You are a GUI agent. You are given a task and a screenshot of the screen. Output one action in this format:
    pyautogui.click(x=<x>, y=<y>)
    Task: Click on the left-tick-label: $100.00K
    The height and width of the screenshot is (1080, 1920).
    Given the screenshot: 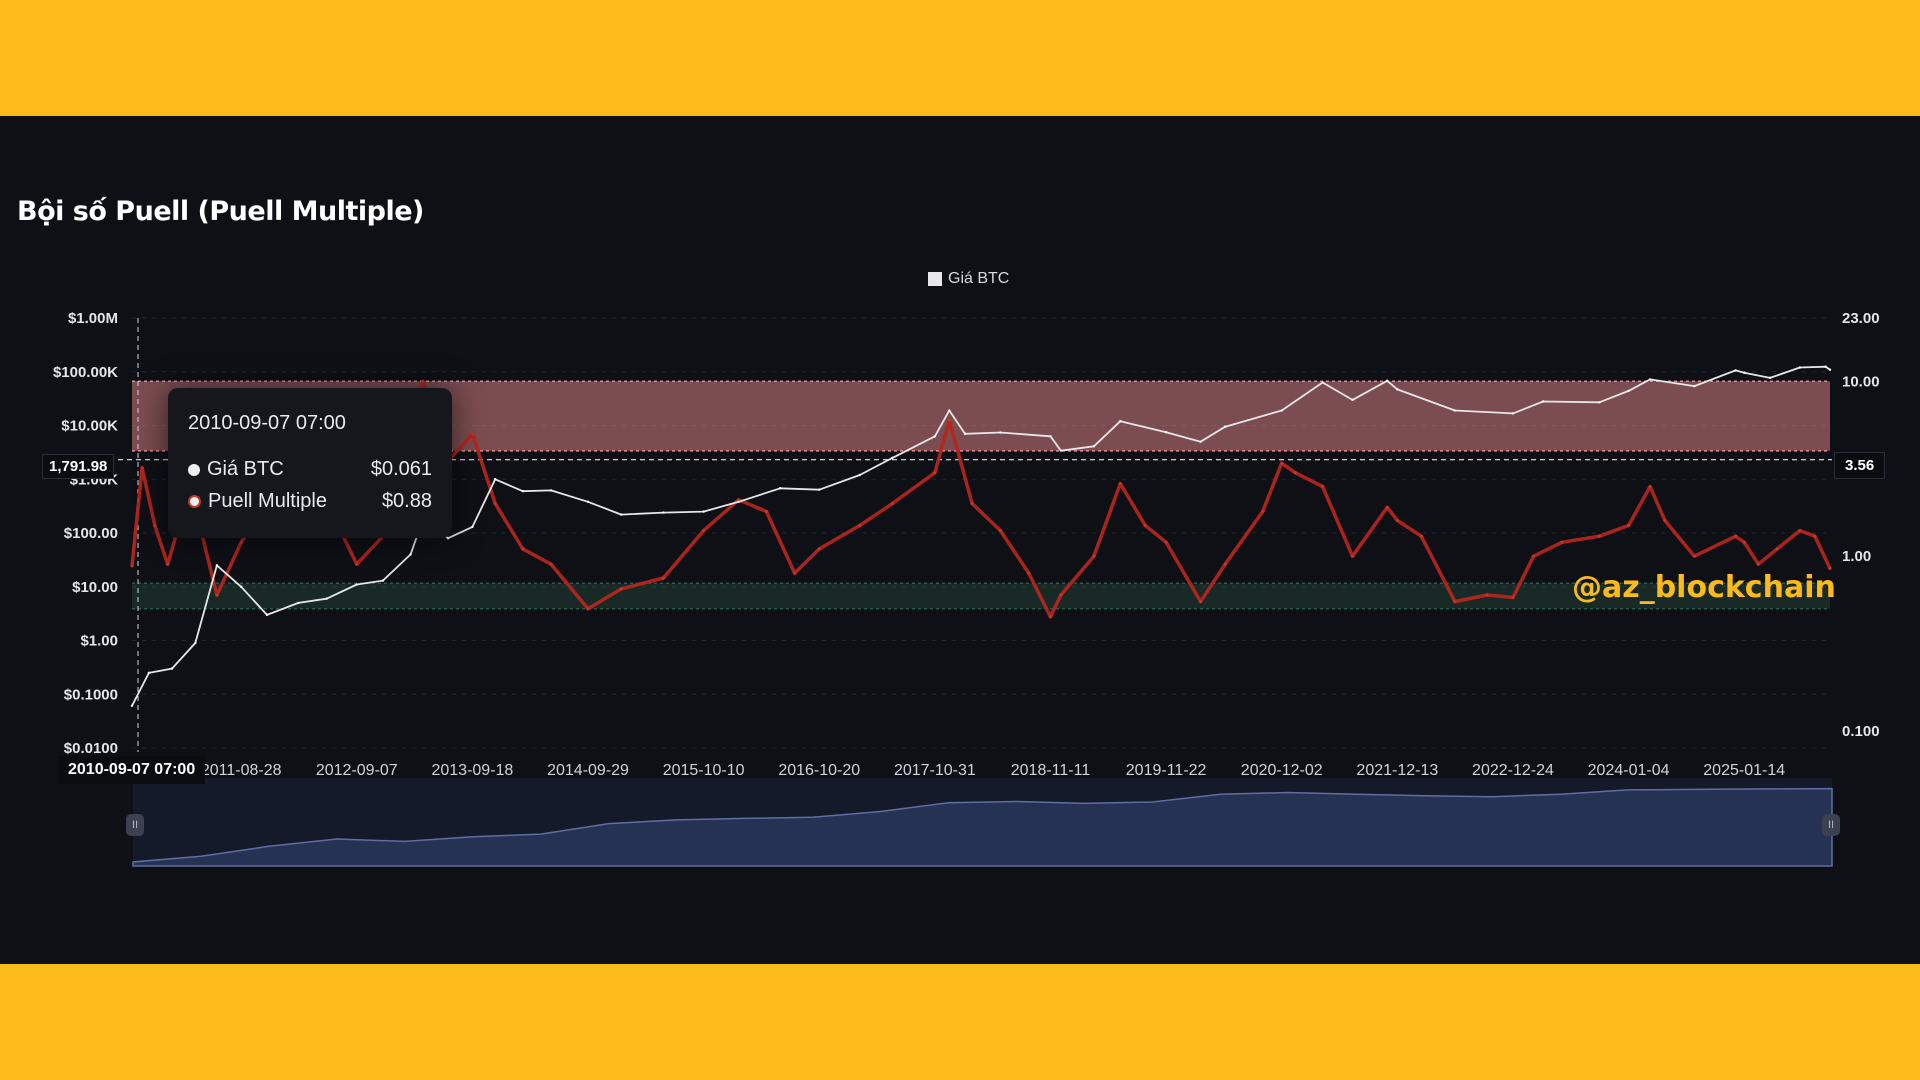 What is the action you would take?
    pyautogui.click(x=85, y=372)
    